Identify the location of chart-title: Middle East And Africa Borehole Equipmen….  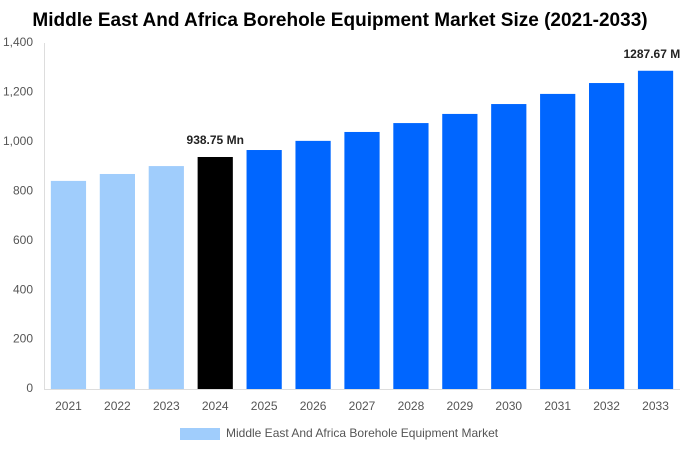
(339, 20).